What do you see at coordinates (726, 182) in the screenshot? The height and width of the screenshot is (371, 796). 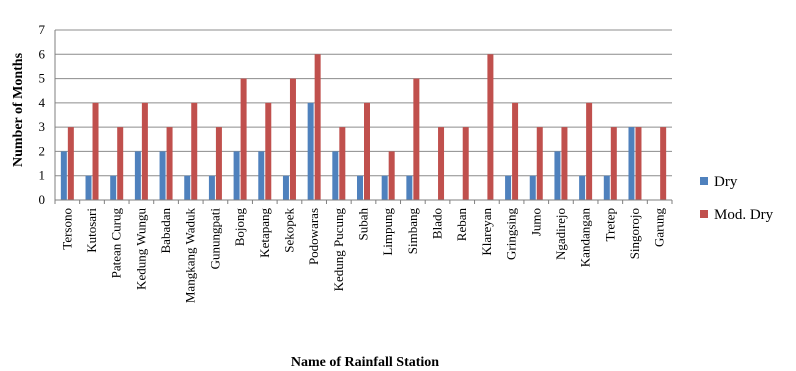 I see `legend-label-dry: Dry` at bounding box center [726, 182].